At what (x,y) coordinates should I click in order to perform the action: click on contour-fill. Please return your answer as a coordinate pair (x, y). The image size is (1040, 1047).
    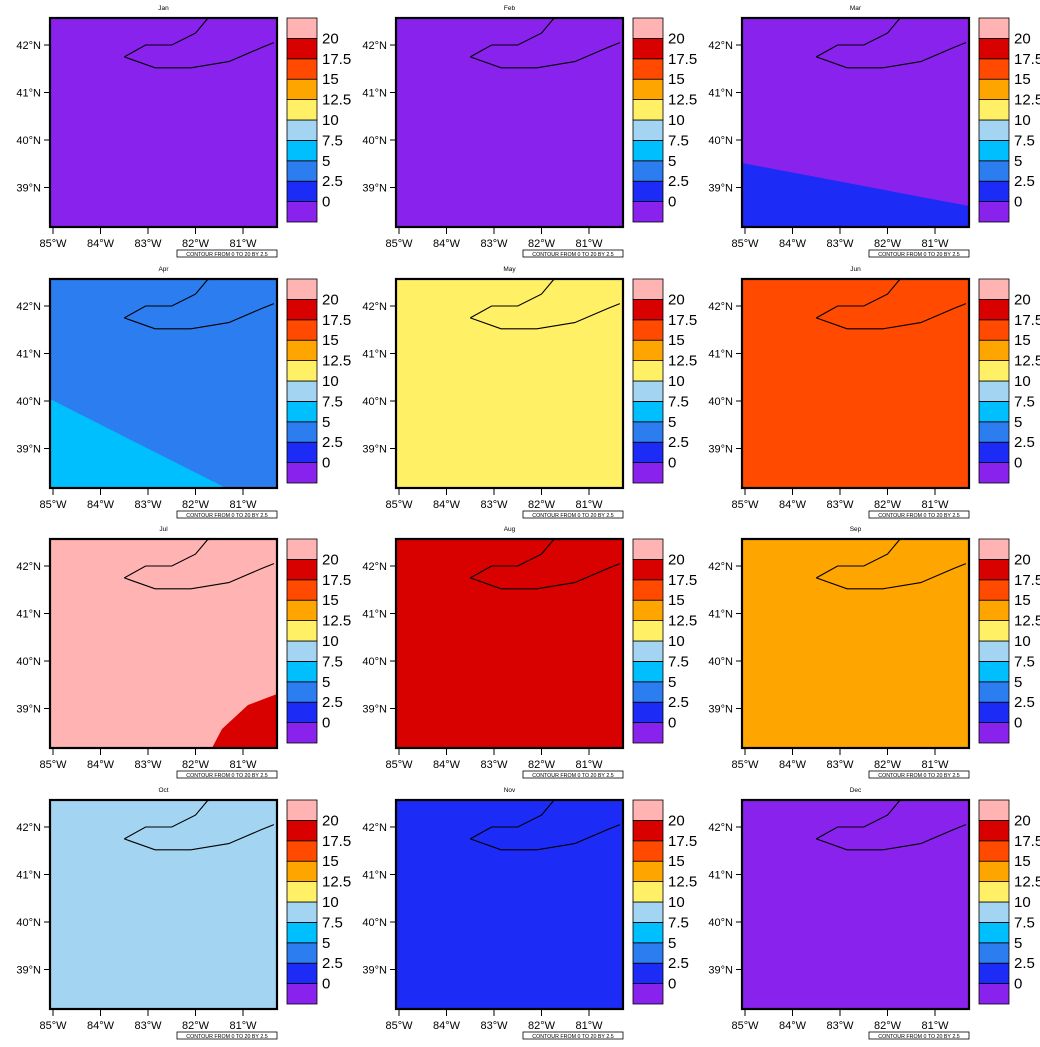
    Looking at the image, I should click on (509, 122).